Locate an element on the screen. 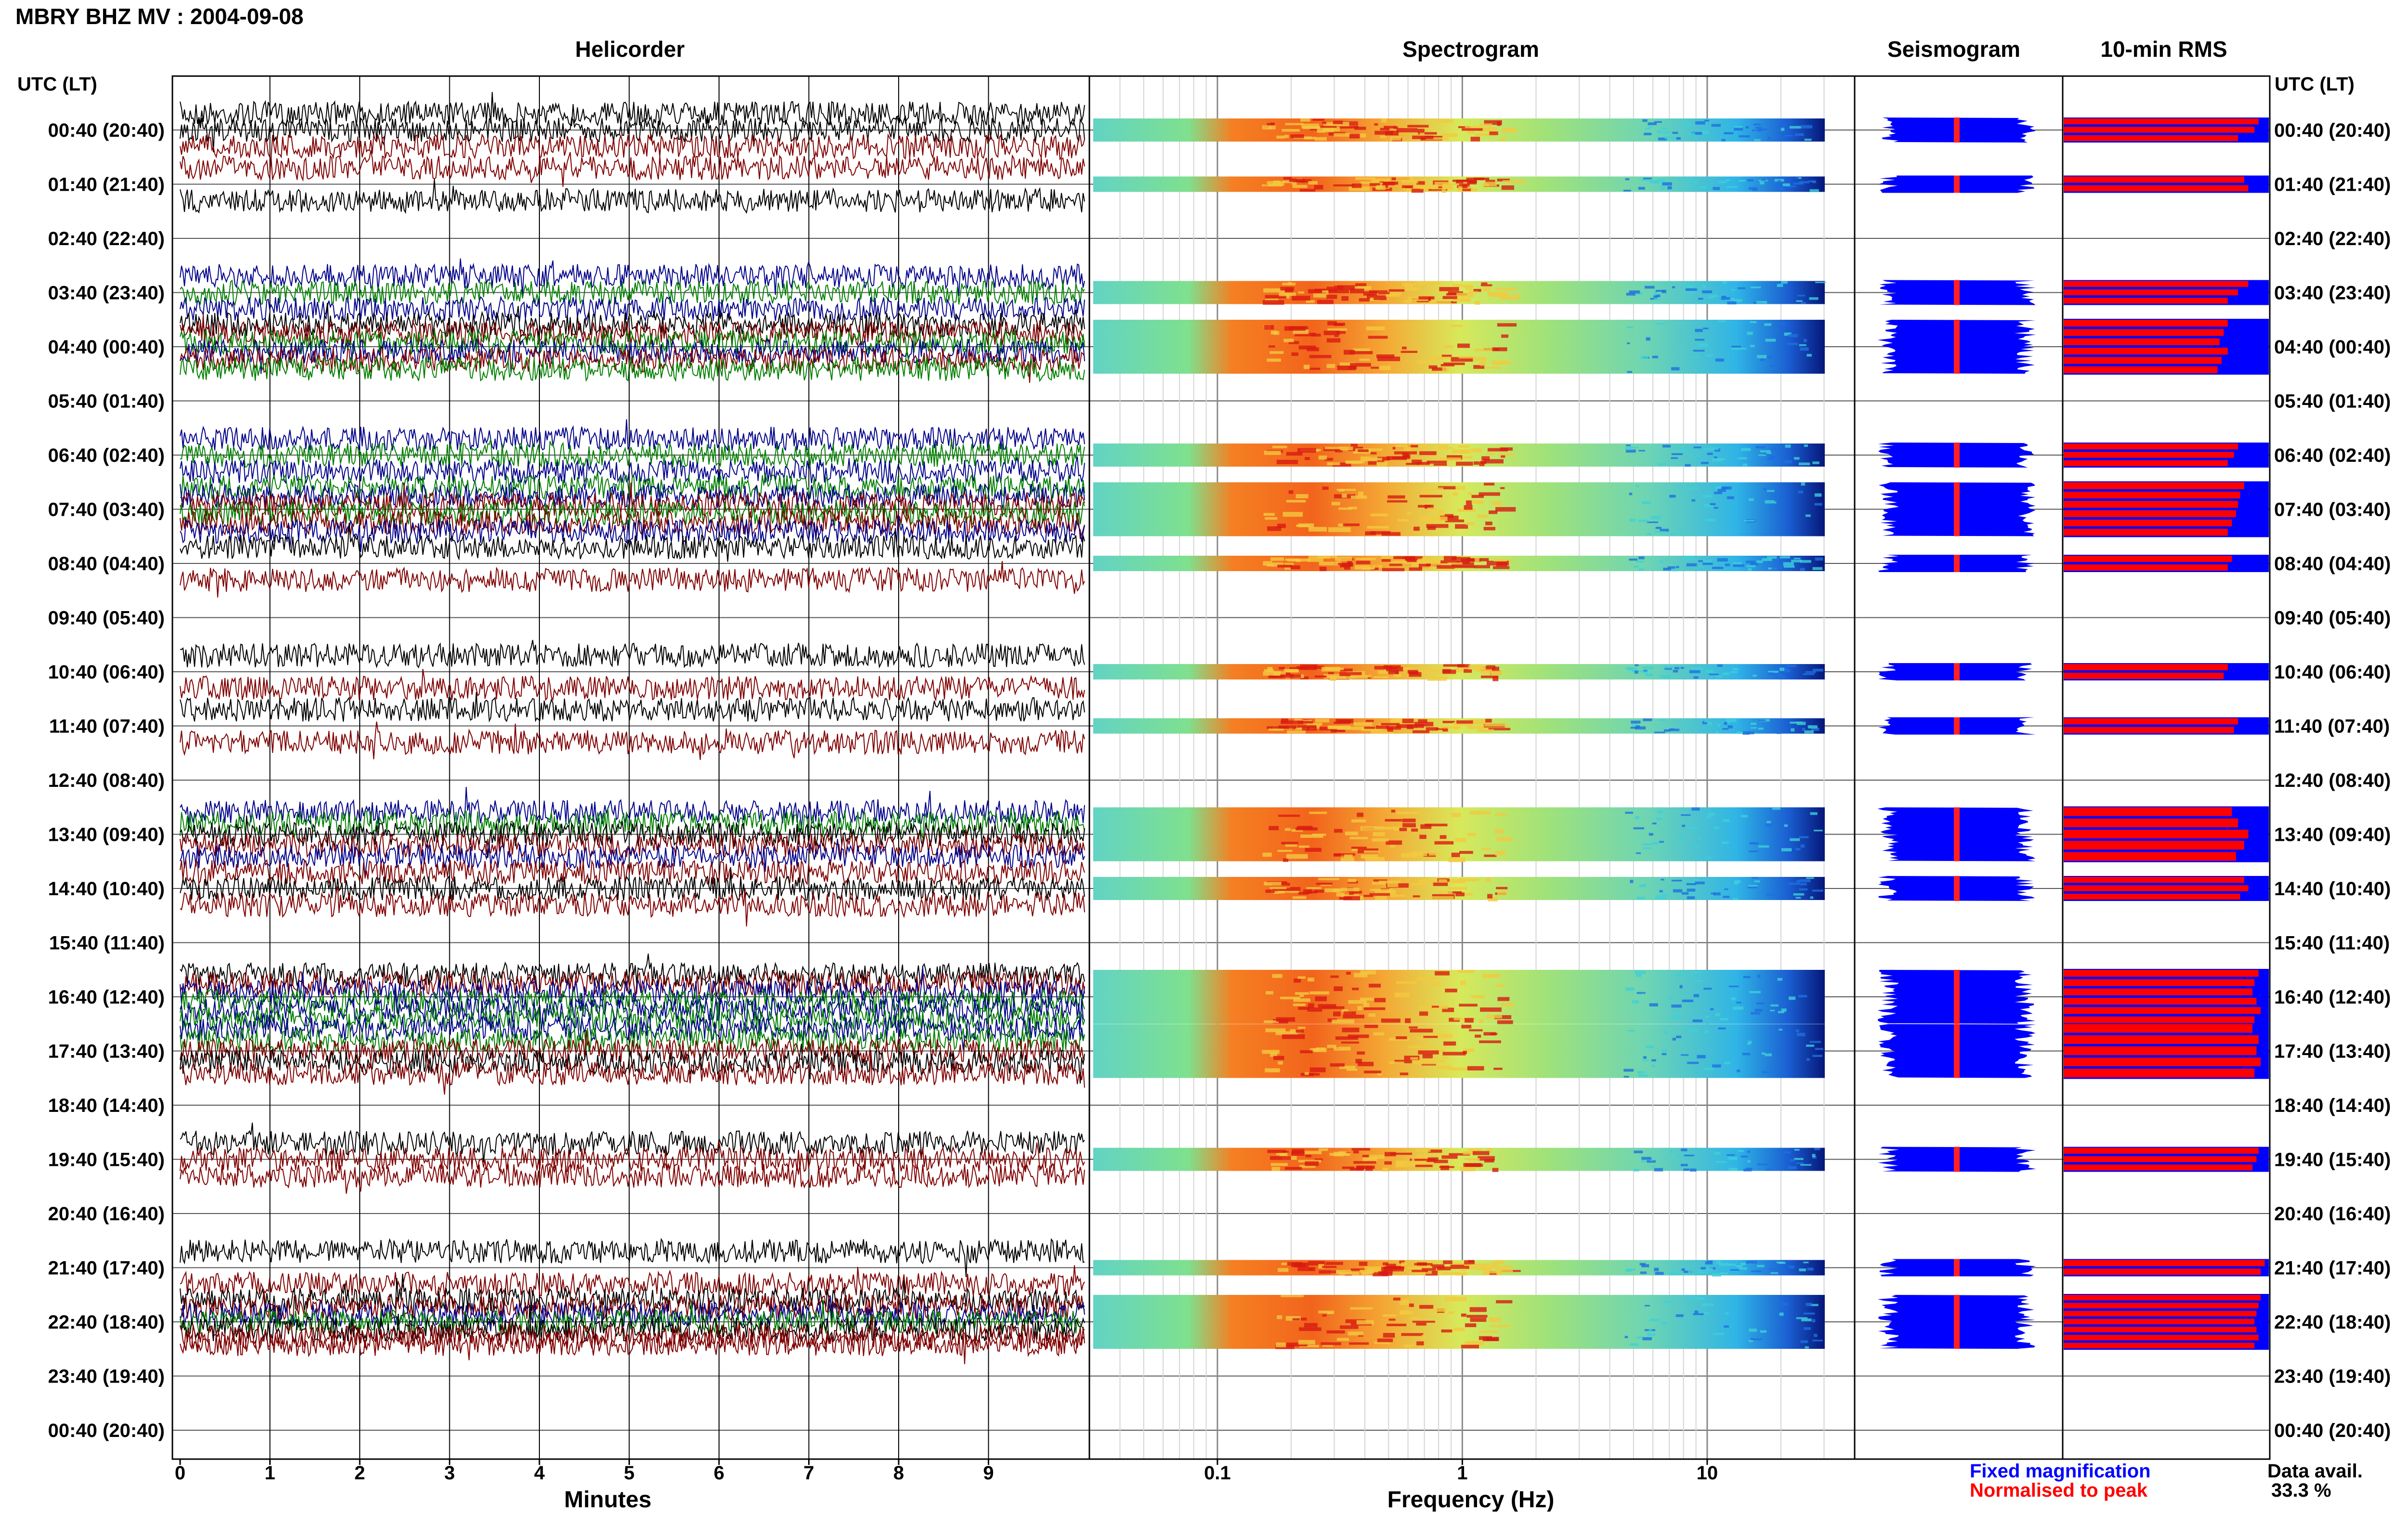 The image size is (2408, 1514). row-label-left: 12:40 (08:40) is located at coordinates (106, 780).